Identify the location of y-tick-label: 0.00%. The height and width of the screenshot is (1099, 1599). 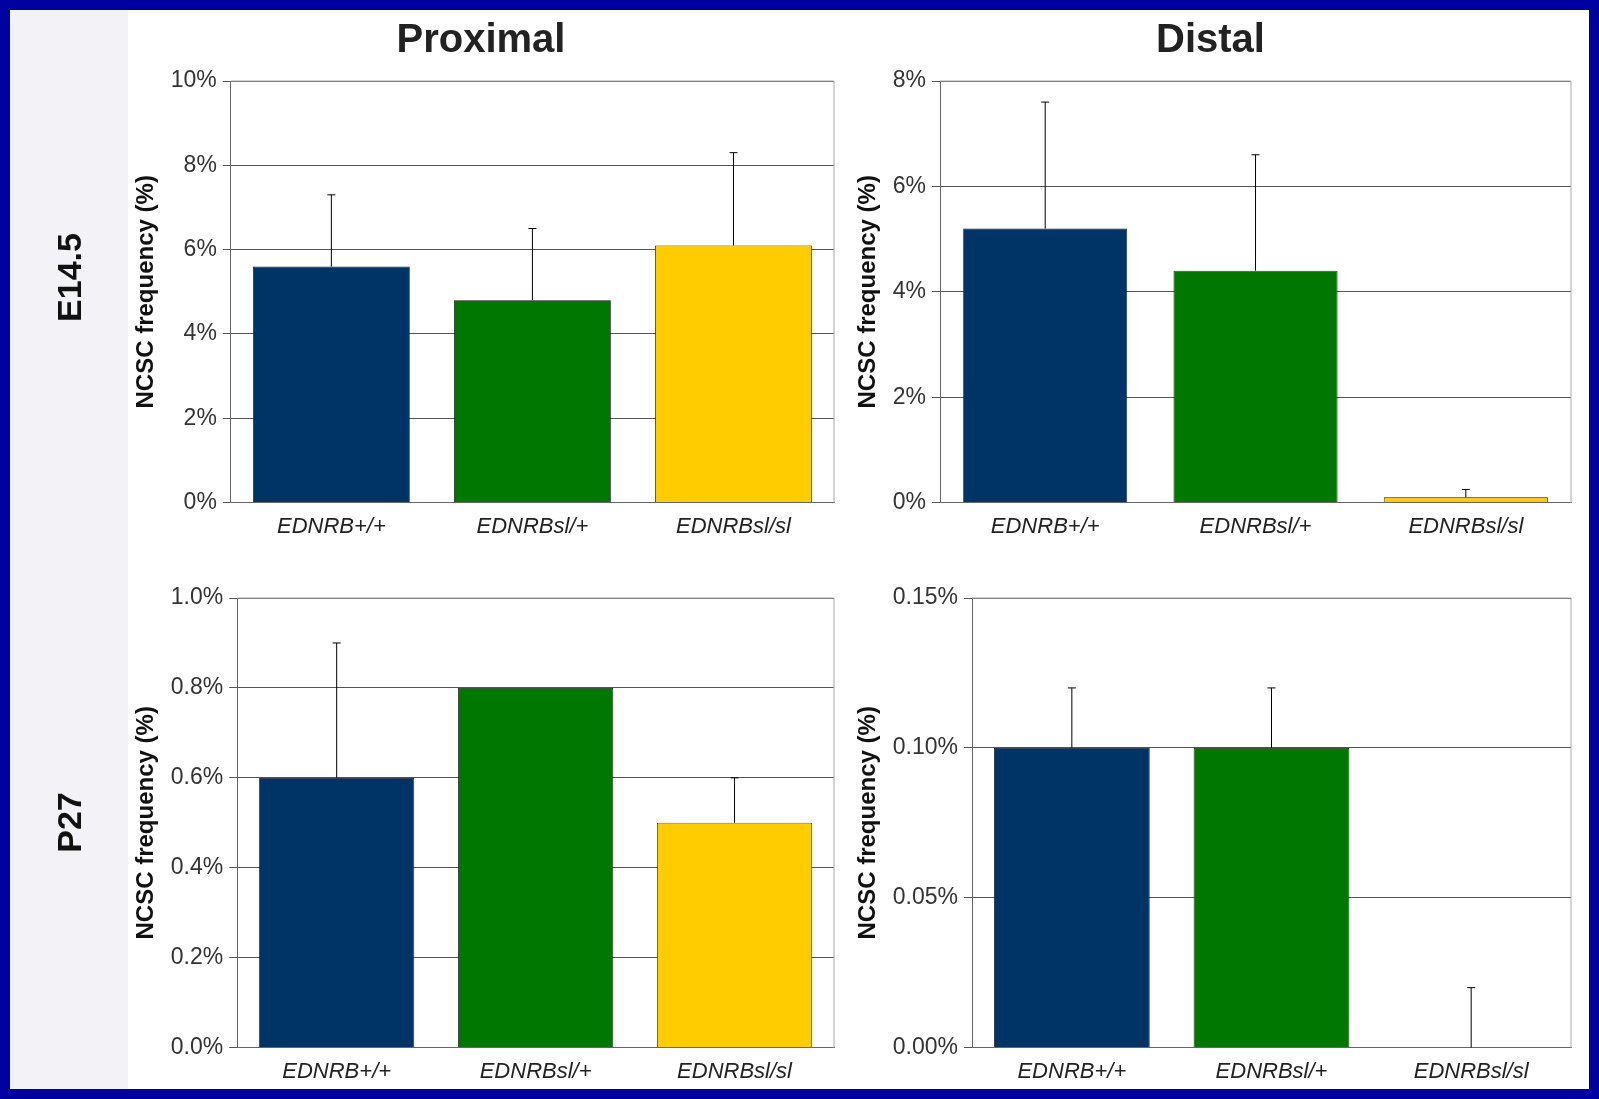
(925, 1045).